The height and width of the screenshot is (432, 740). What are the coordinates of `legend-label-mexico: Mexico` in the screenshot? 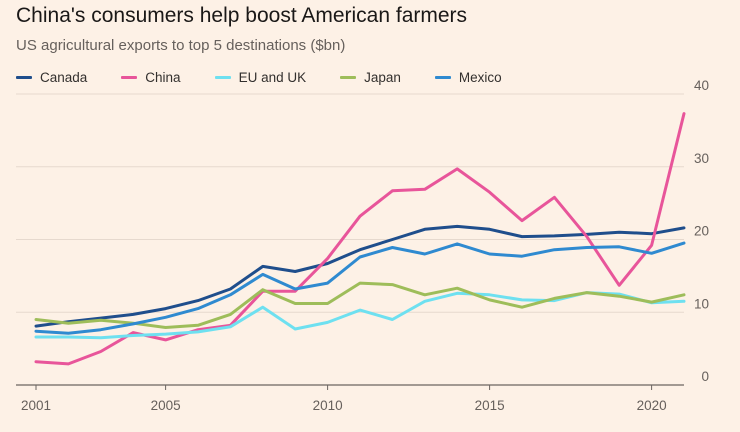 It's located at (480, 77).